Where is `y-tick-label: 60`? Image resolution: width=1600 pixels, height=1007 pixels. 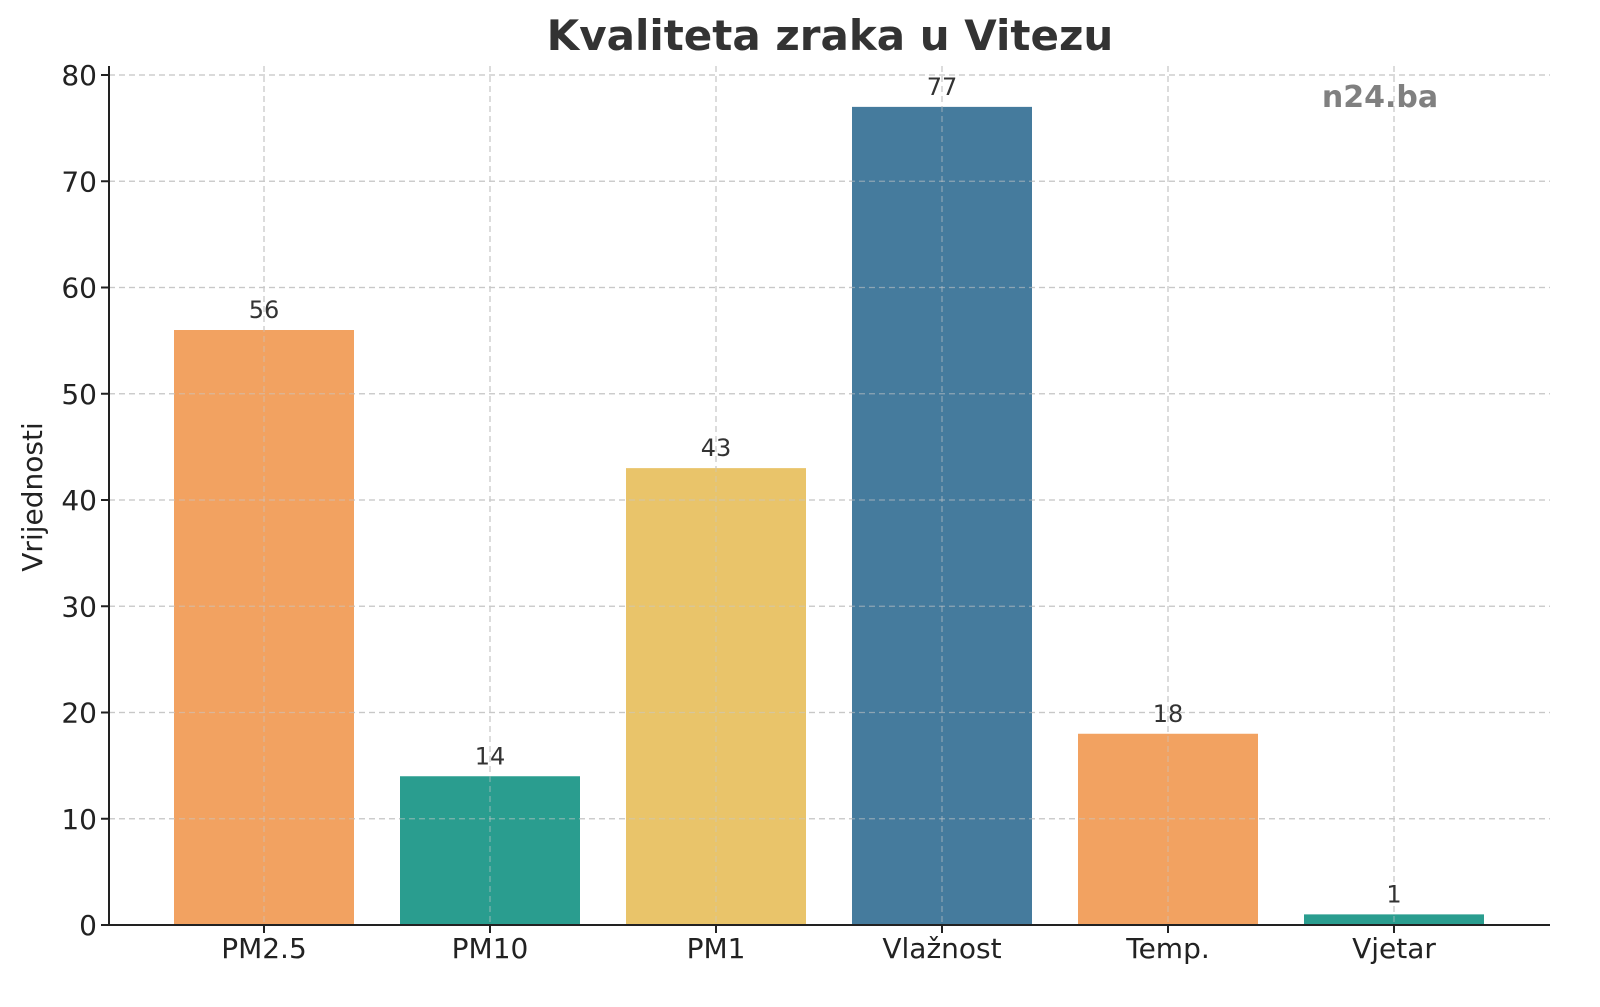 y-tick-label: 60 is located at coordinates (79, 288).